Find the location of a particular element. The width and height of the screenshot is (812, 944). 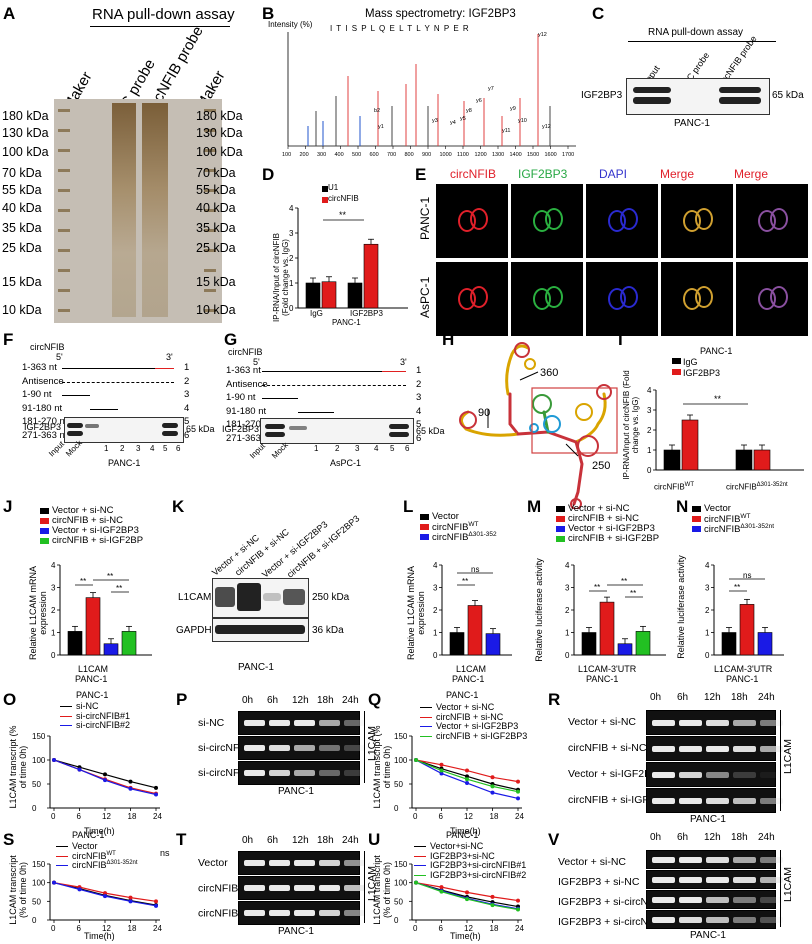

P-cell: PANC-1 is located at coordinates (296, 791).